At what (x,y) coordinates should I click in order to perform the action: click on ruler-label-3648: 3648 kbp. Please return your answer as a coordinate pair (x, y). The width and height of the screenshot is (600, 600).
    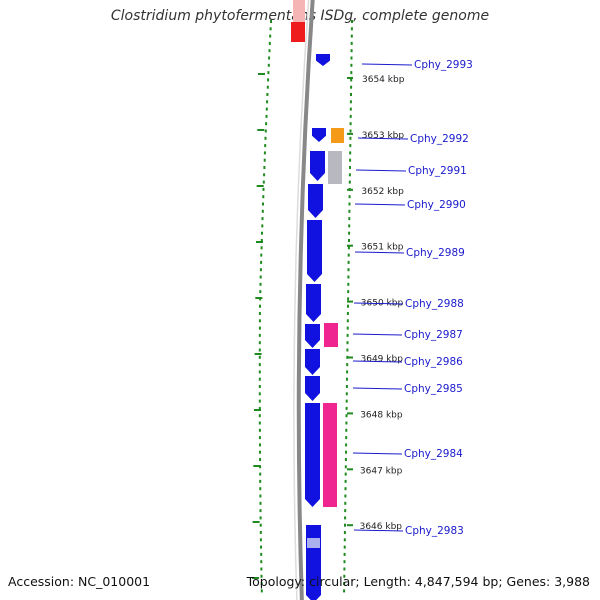
    Looking at the image, I should click on (381, 415).